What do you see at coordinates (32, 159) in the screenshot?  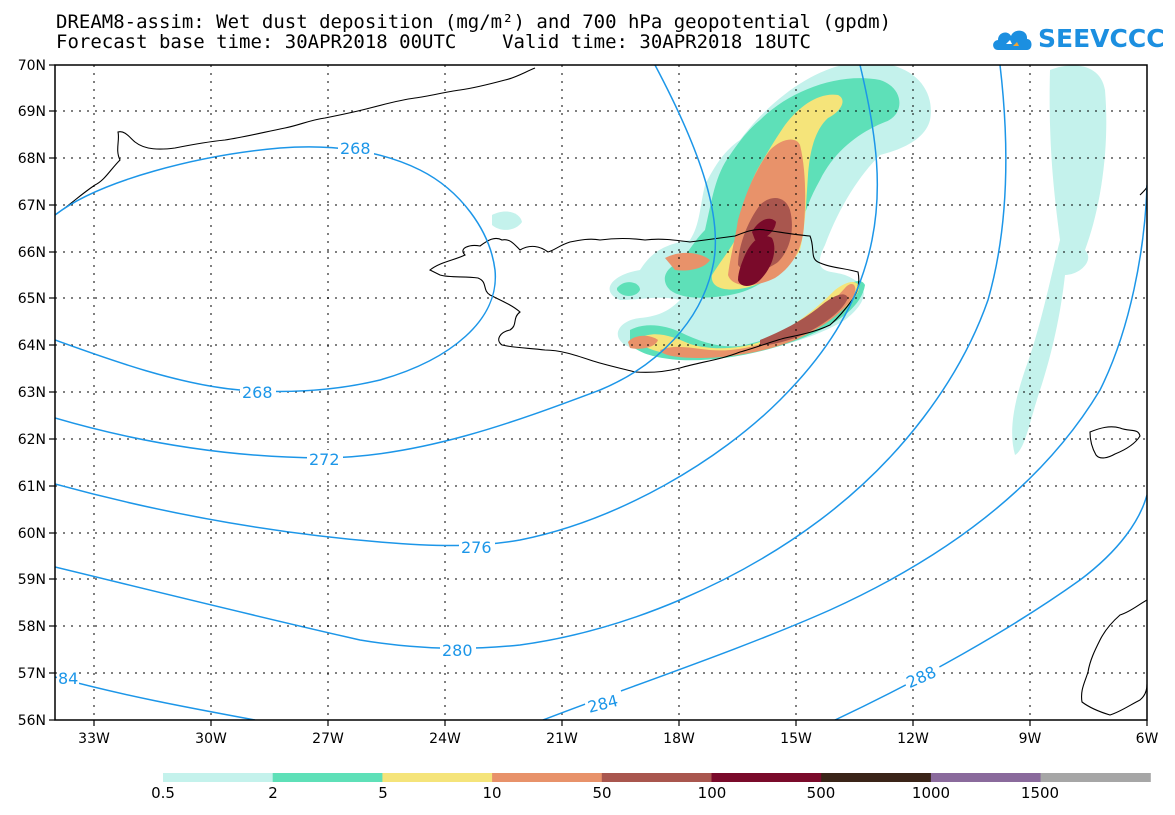 I see `lat-label: 68N` at bounding box center [32, 159].